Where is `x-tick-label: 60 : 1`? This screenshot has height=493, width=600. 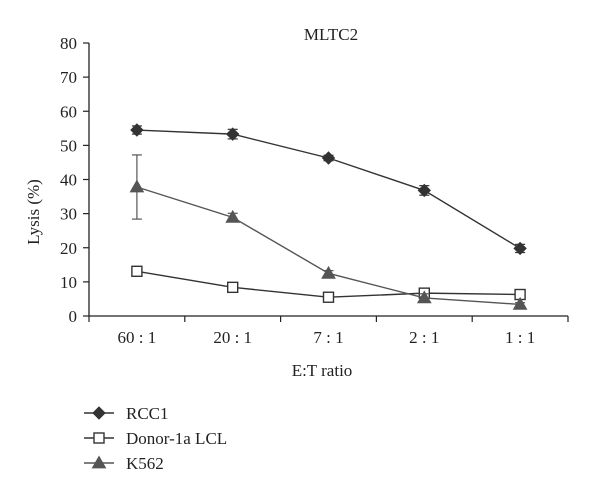
x-tick-label: 60 : 1 is located at coordinates (137, 337).